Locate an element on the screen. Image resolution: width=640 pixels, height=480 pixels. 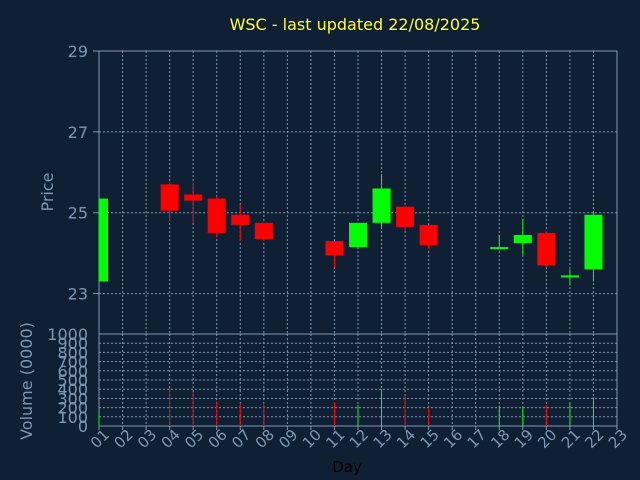
volume-y-tick-label: 100 is located at coordinates (72, 417).